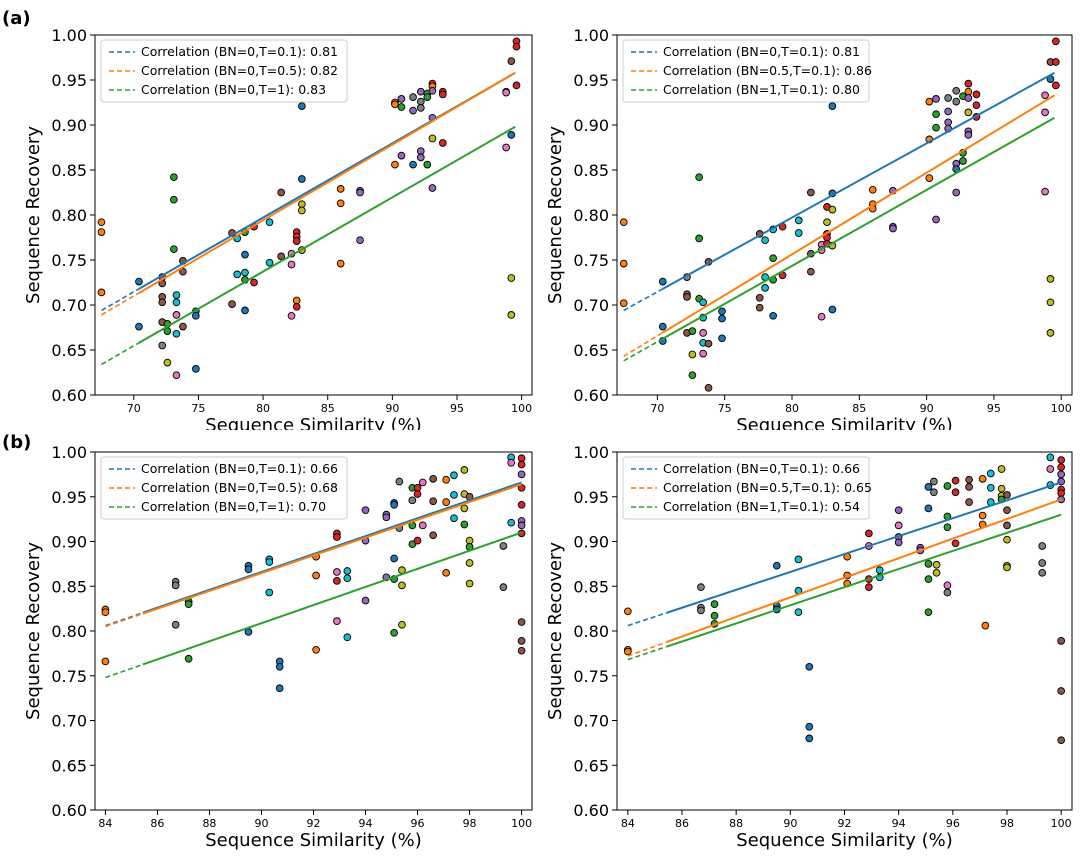  What do you see at coordinates (198, 408) in the screenshot?
I see `x-tick-label: 75` at bounding box center [198, 408].